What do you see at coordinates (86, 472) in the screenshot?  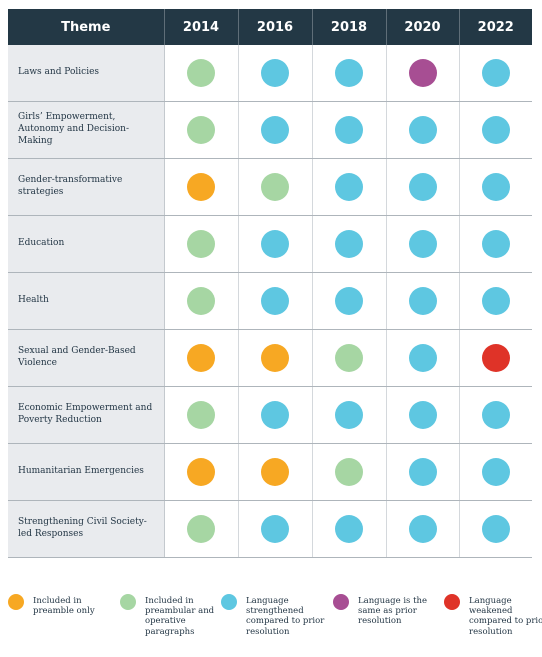 I see `theme-label: Humanitarian Emergencies` at bounding box center [86, 472].